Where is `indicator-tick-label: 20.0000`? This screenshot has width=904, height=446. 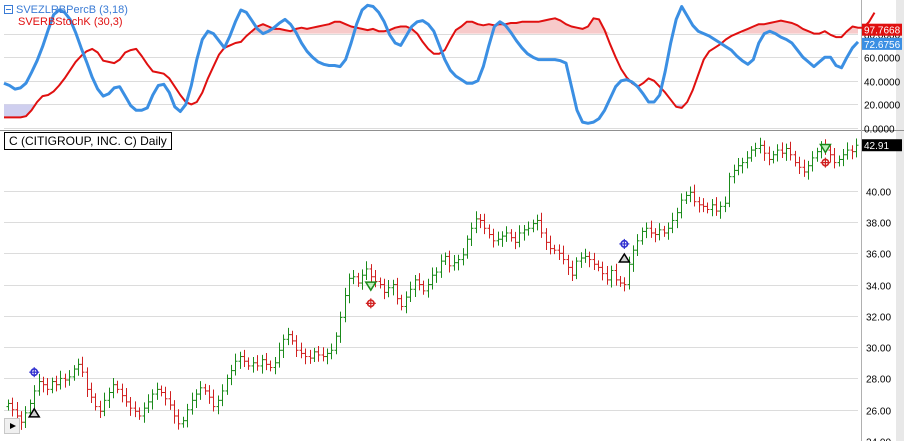 indicator-tick-label: 20.0000 is located at coordinates (882, 106).